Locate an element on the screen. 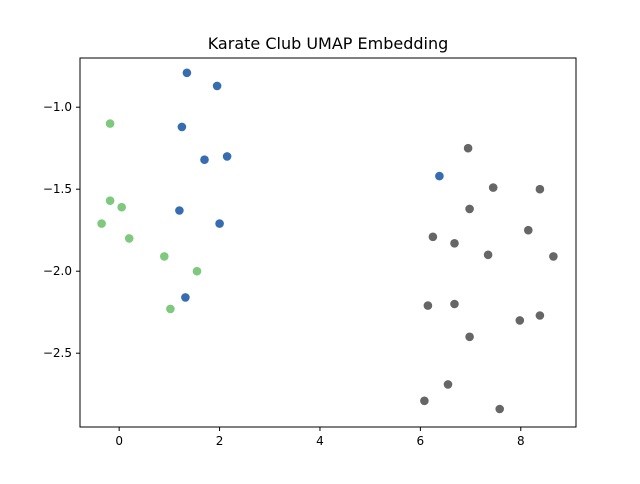 Image resolution: width=640 pixels, height=484 pixels. y-axis: −1.0 −1.5 −2.0 −2.5 is located at coordinates (61, 230).